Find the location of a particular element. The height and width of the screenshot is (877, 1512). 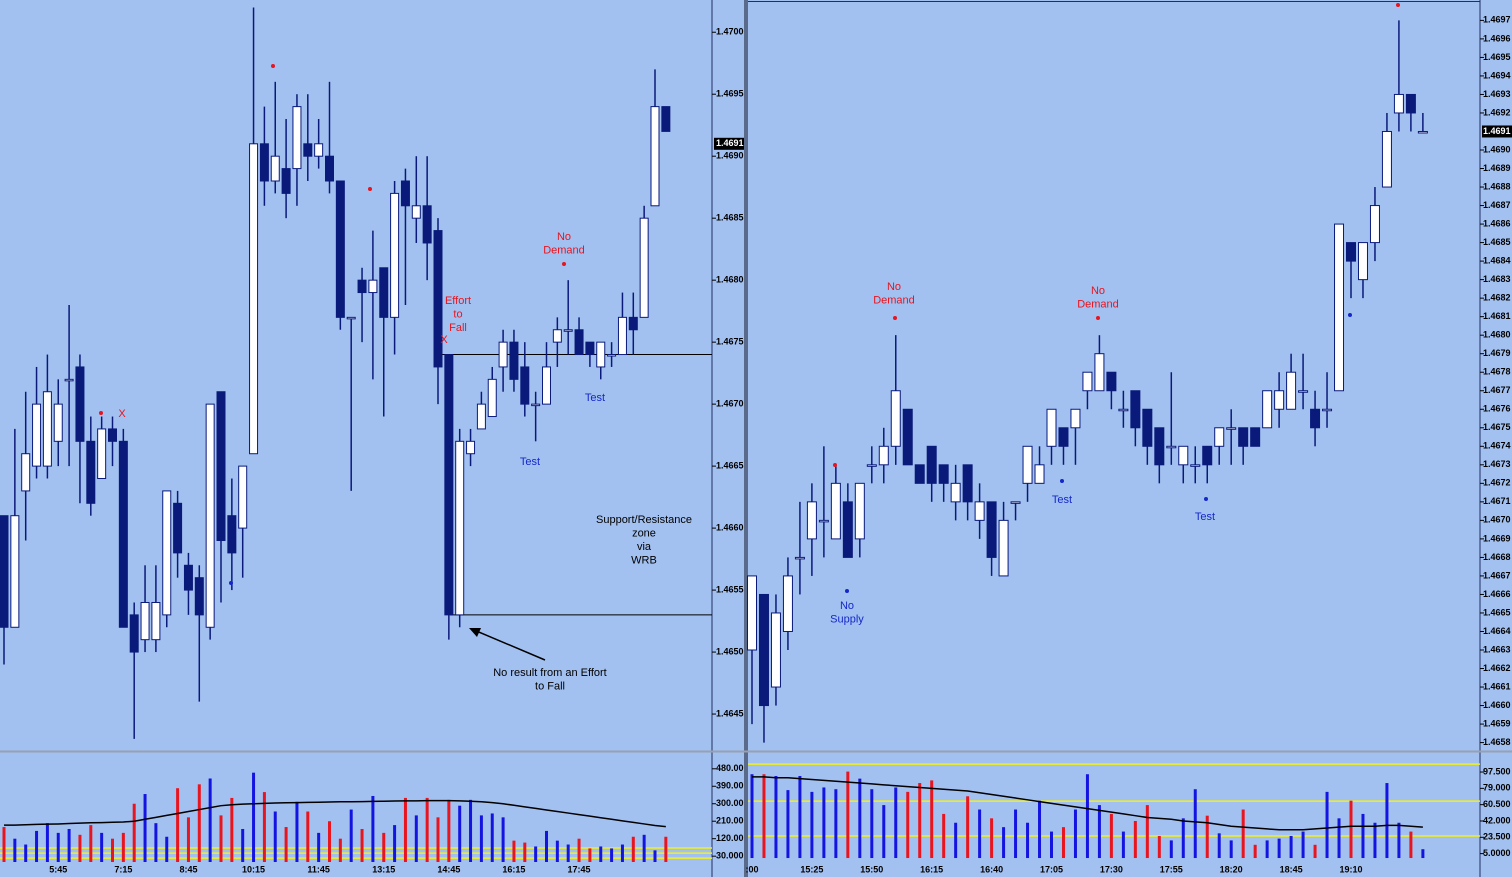

y-tick-label: 1.4671 is located at coordinates (1497, 501).